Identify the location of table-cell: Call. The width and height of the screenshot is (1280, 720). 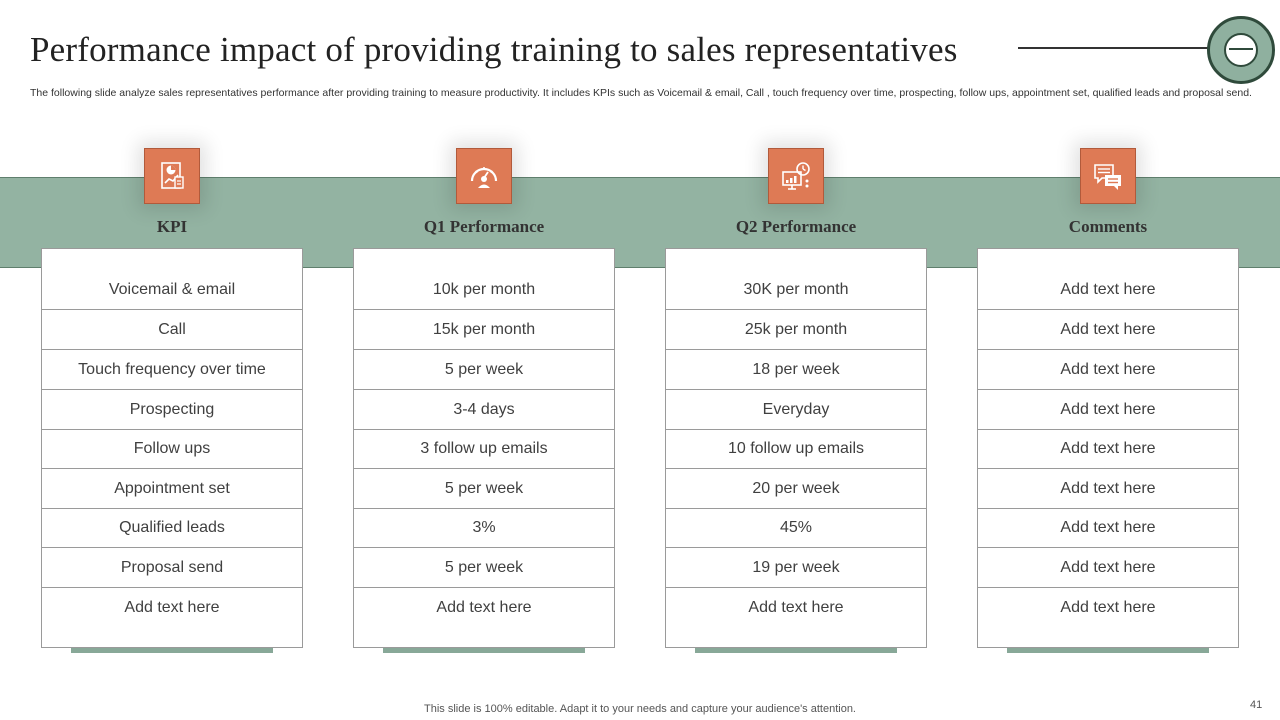
(172, 330).